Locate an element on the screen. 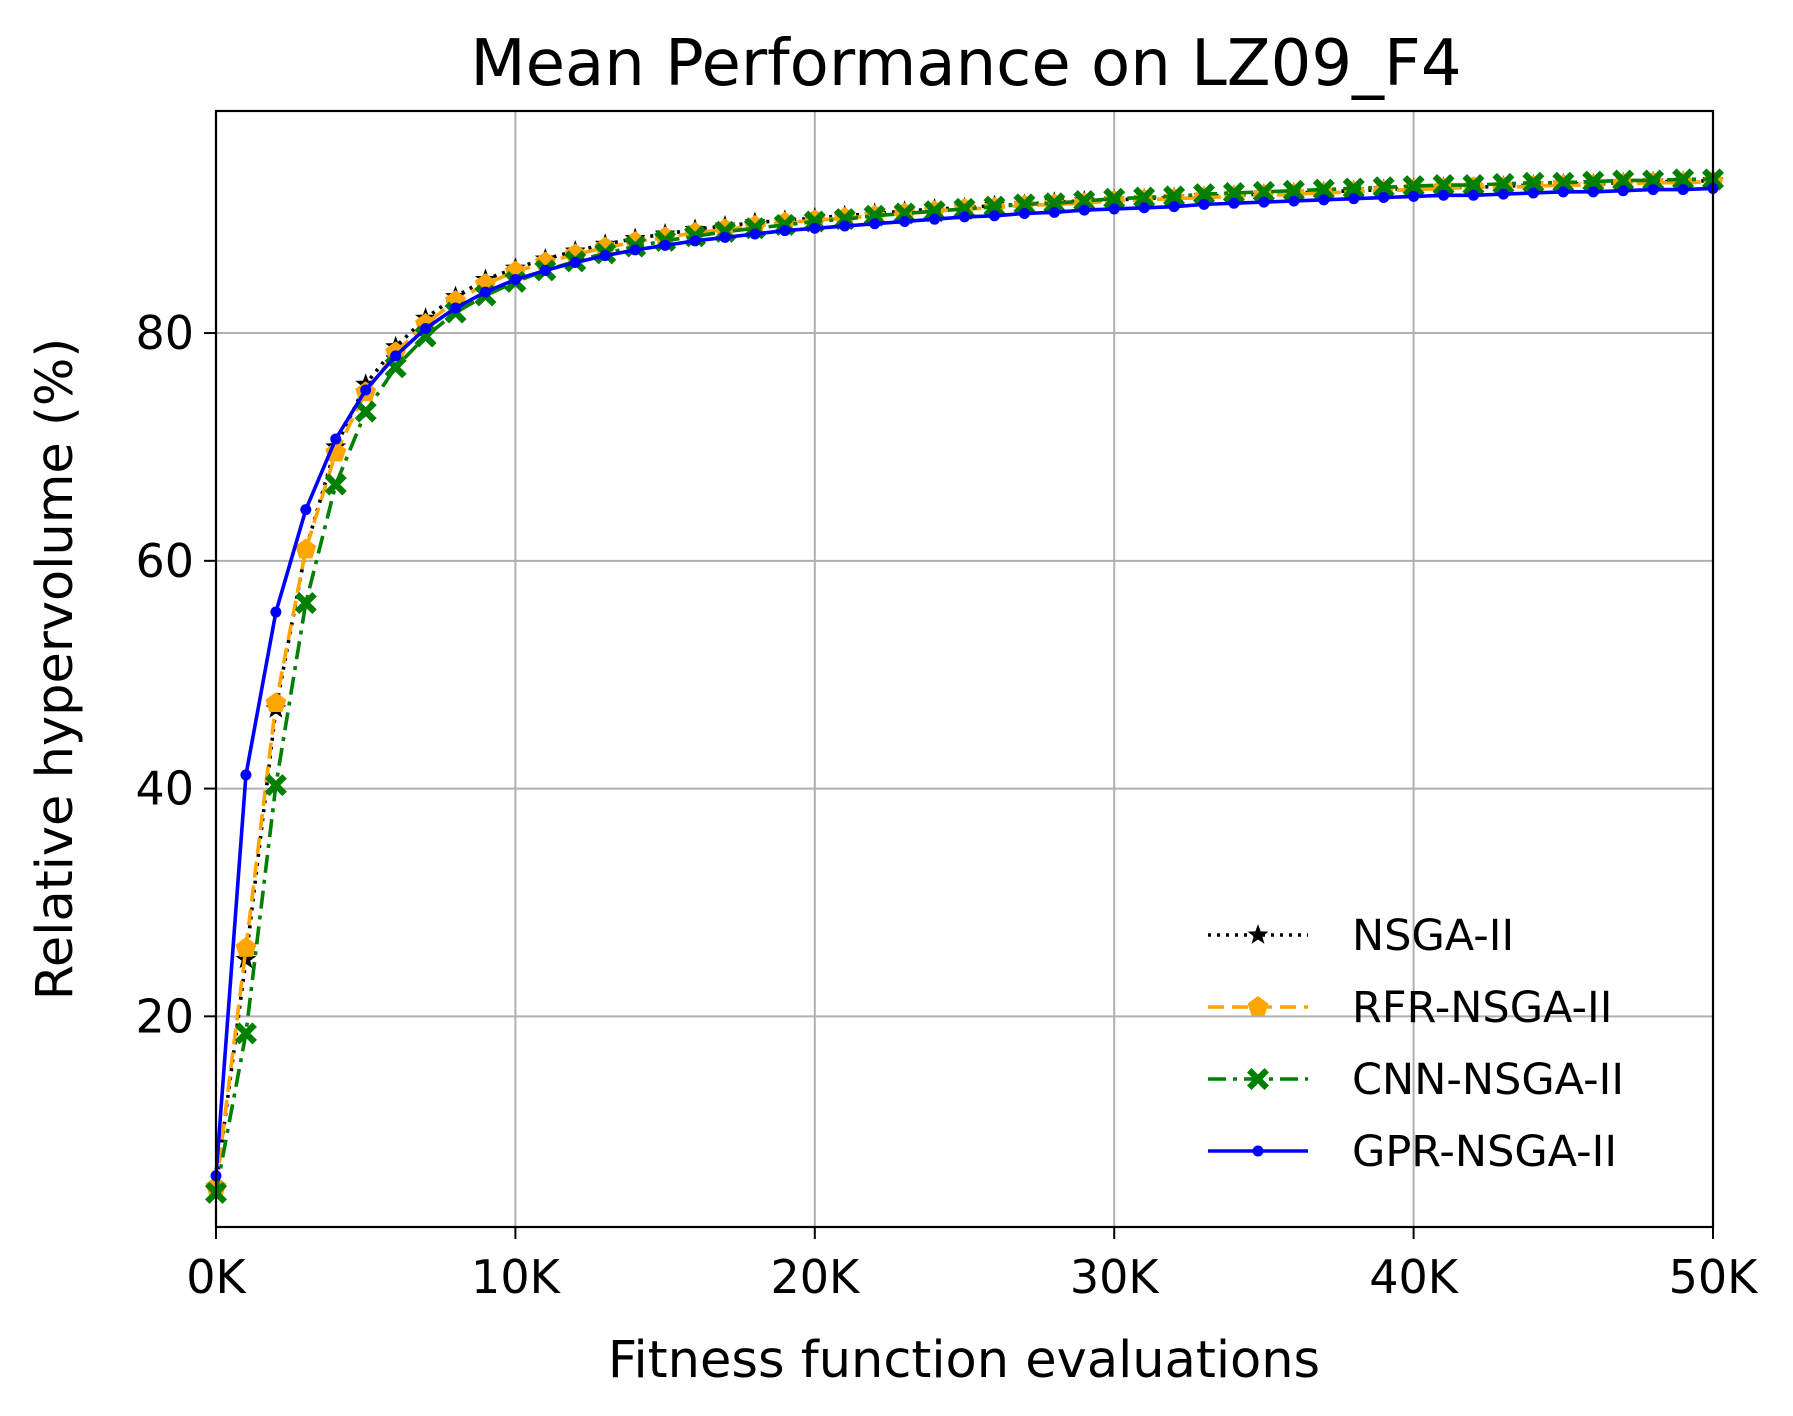 The width and height of the screenshot is (1793, 1416). legend-label: GPR-NSGA-II is located at coordinates (1484, 1152).